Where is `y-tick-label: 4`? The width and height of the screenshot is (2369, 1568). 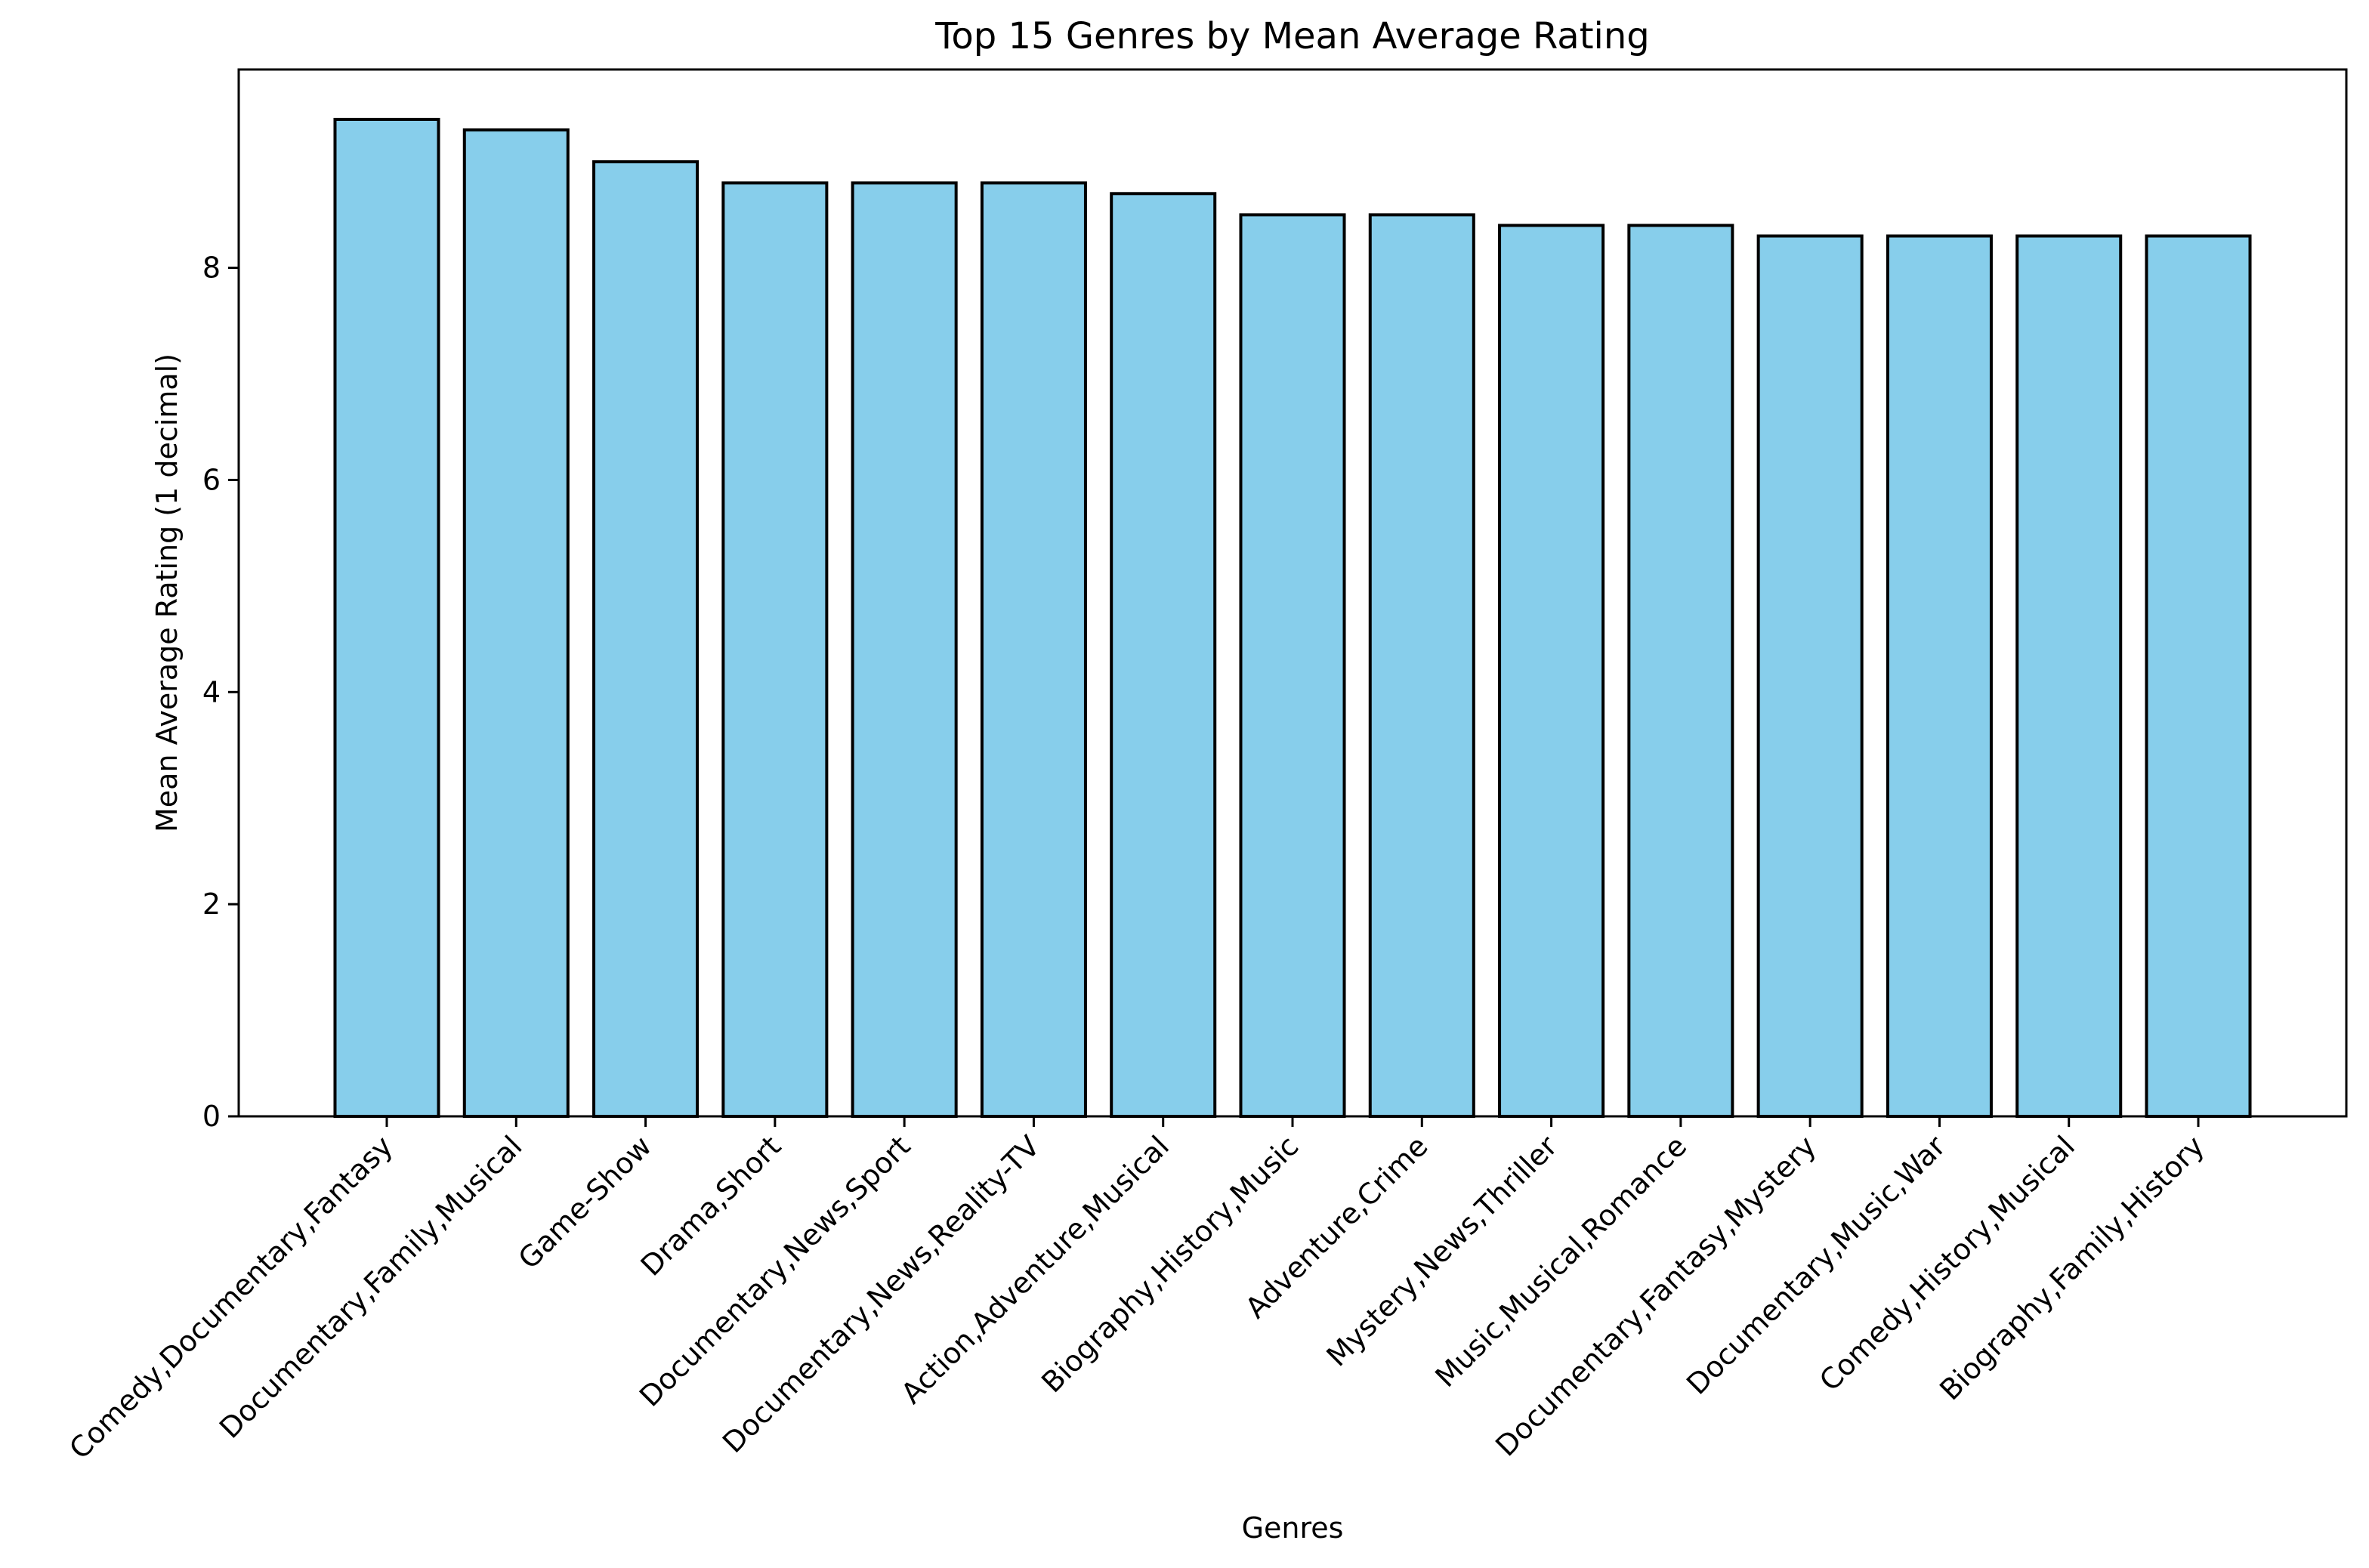 y-tick-label: 4 is located at coordinates (211, 691).